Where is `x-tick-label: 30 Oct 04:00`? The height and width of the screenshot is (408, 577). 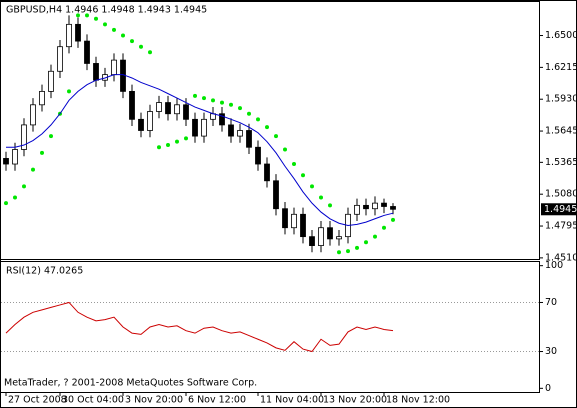 x-tick-label: 30 Oct 04:00 is located at coordinates (93, 400).